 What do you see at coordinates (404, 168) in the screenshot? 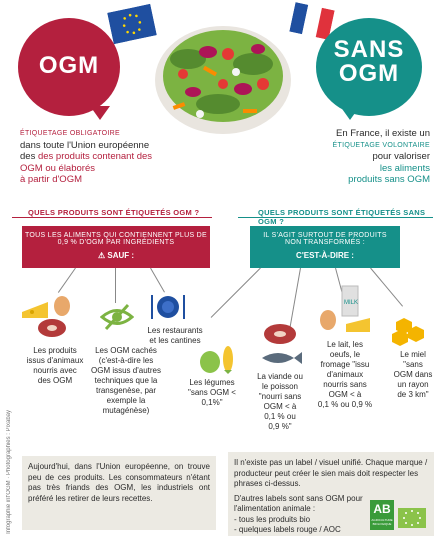
I see `right-line3: les aliments` at bounding box center [404, 168].